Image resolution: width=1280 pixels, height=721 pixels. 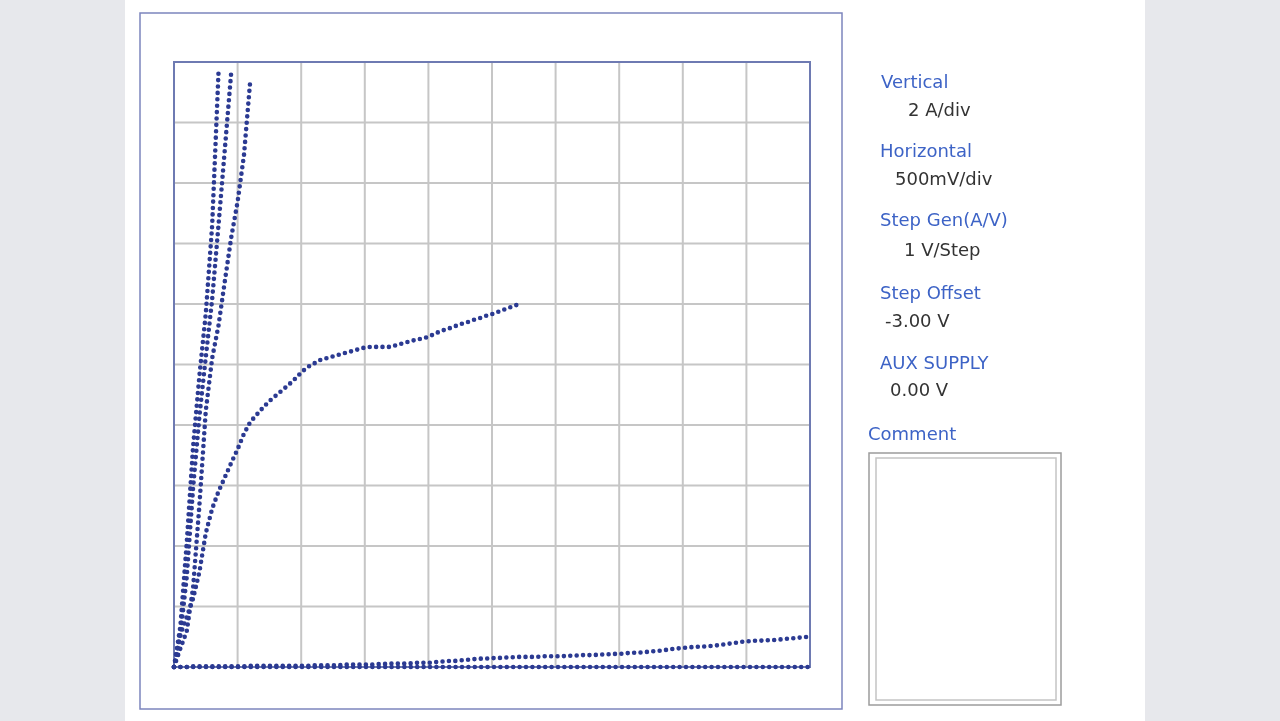 I want to click on text: AUX SUPPLY, so click(x=935, y=362).